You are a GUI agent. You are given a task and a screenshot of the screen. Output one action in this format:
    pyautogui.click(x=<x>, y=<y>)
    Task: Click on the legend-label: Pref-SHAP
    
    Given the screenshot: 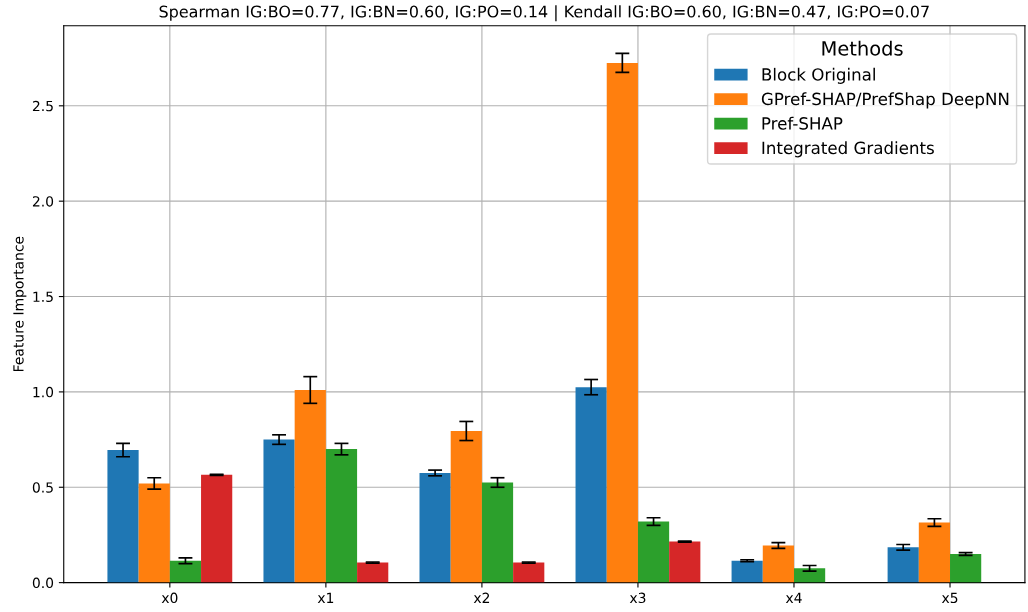 What is the action you would take?
    pyautogui.click(x=802, y=123)
    